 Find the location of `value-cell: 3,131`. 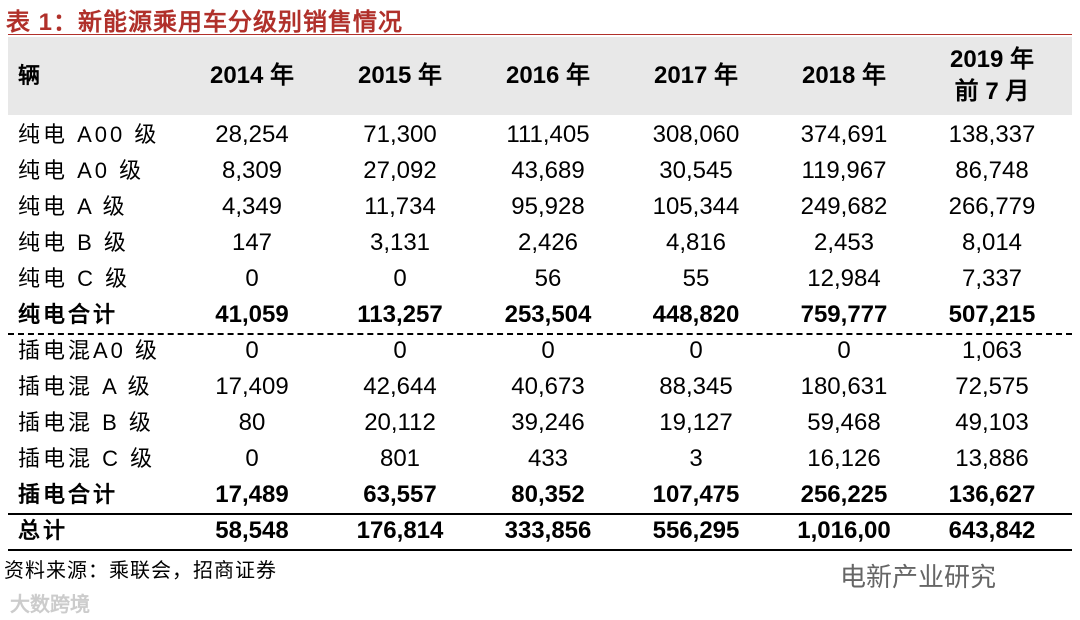

value-cell: 3,131 is located at coordinates (400, 242).